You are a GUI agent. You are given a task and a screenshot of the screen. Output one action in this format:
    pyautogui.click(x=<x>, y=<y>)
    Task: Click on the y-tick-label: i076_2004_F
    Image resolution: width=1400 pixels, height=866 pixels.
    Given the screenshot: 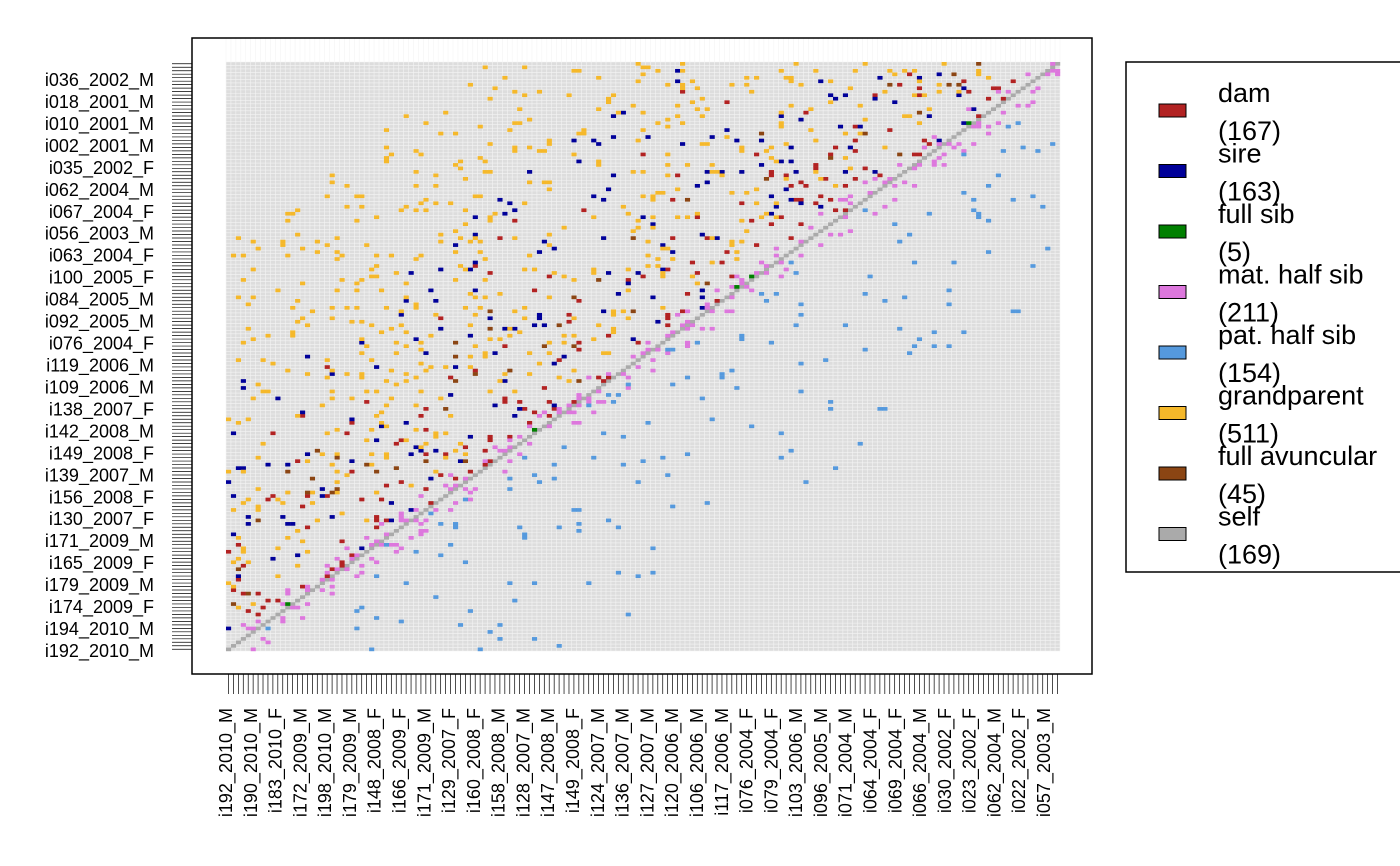 What is the action you would take?
    pyautogui.click(x=101, y=344)
    